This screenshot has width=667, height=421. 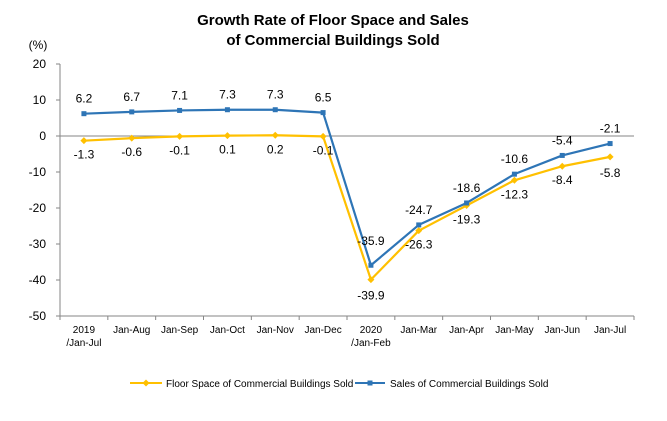 I want to click on y-tick-label: -20, so click(x=38, y=208).